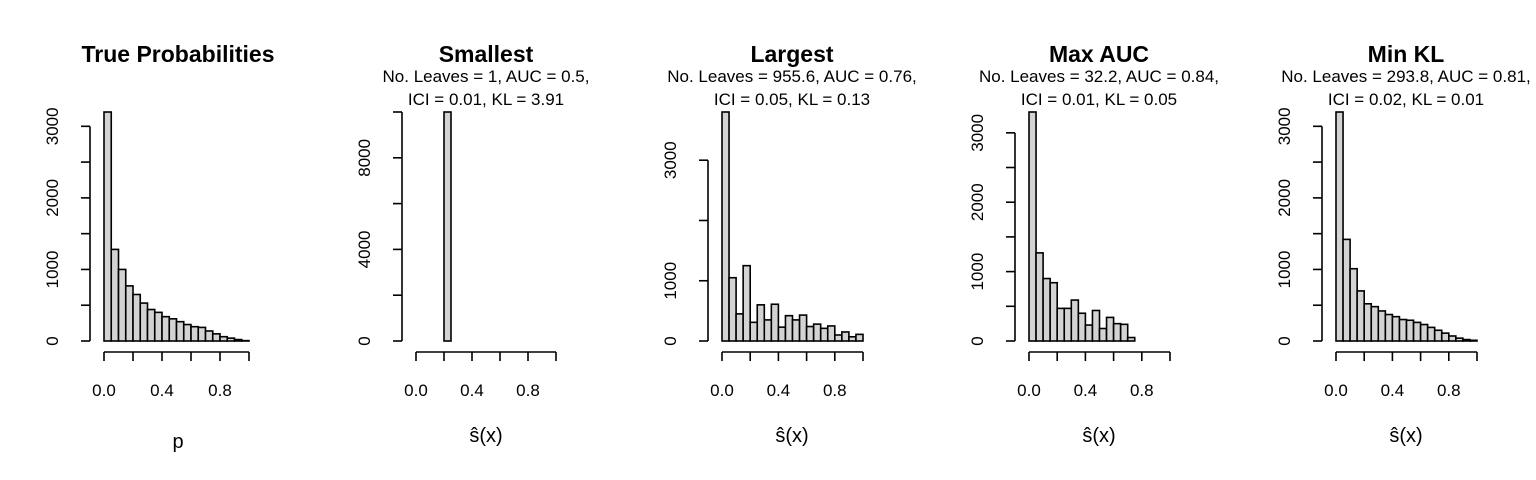  I want to click on panel-title: Largest, so click(791, 54).